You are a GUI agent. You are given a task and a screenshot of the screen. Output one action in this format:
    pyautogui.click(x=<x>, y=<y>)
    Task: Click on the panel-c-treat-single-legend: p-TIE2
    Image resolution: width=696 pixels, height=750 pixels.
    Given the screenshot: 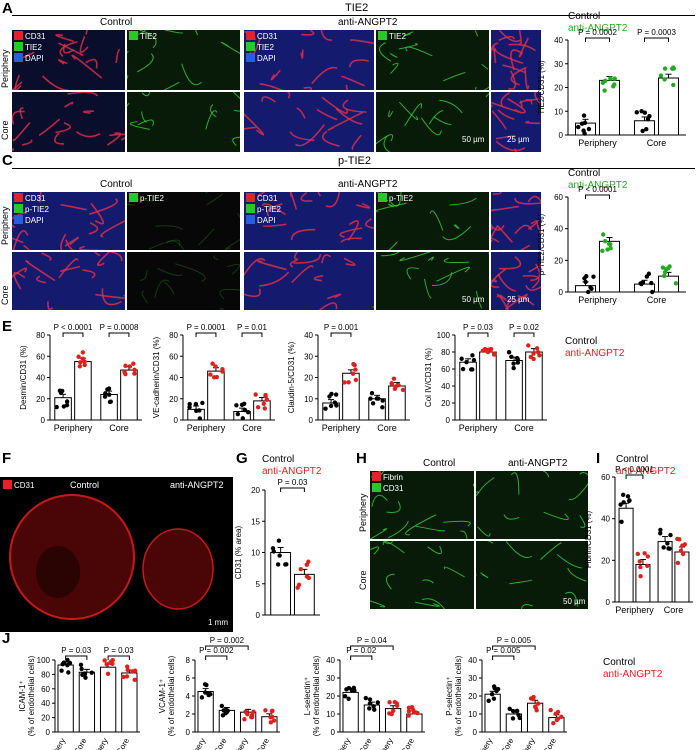 What is the action you would take?
    pyautogui.click(x=395, y=198)
    